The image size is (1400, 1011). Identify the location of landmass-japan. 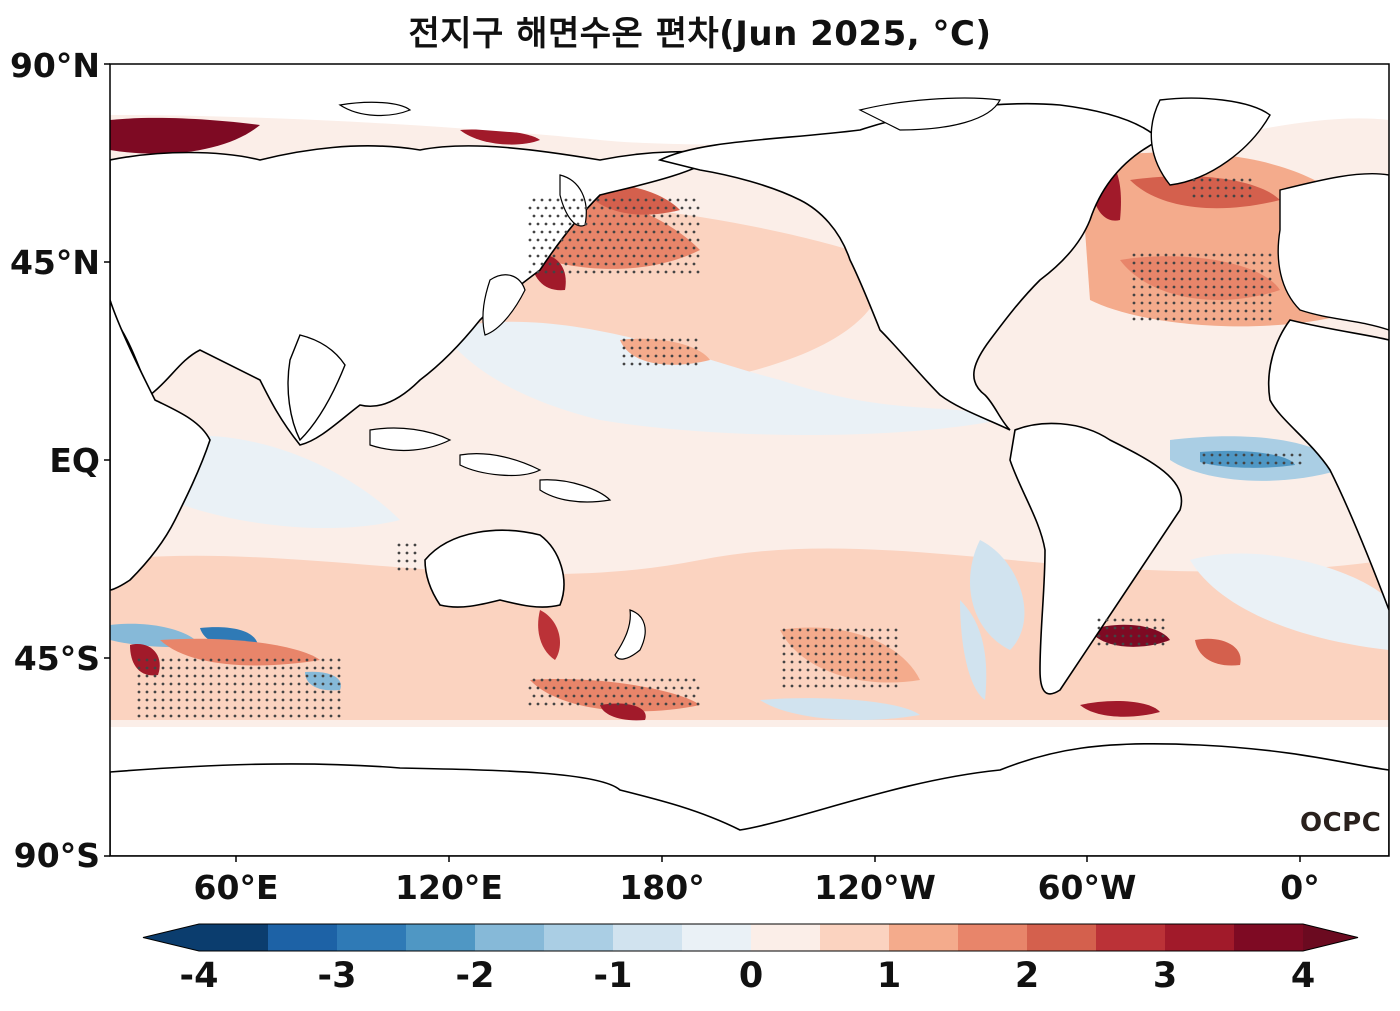
(504, 305).